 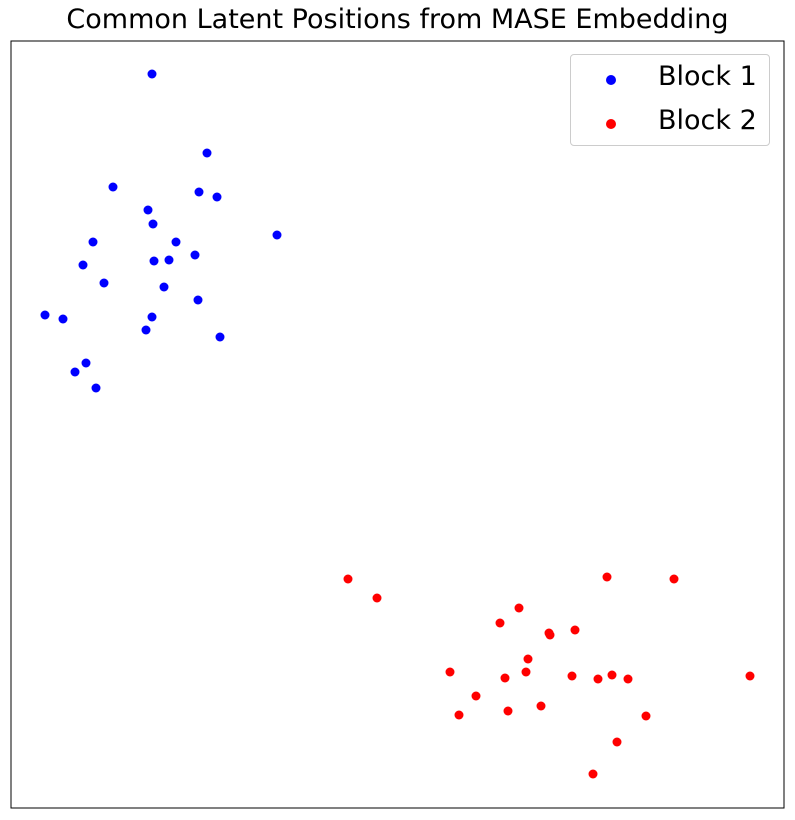 I want to click on legend-label-block-1: Block 1, so click(x=707, y=76).